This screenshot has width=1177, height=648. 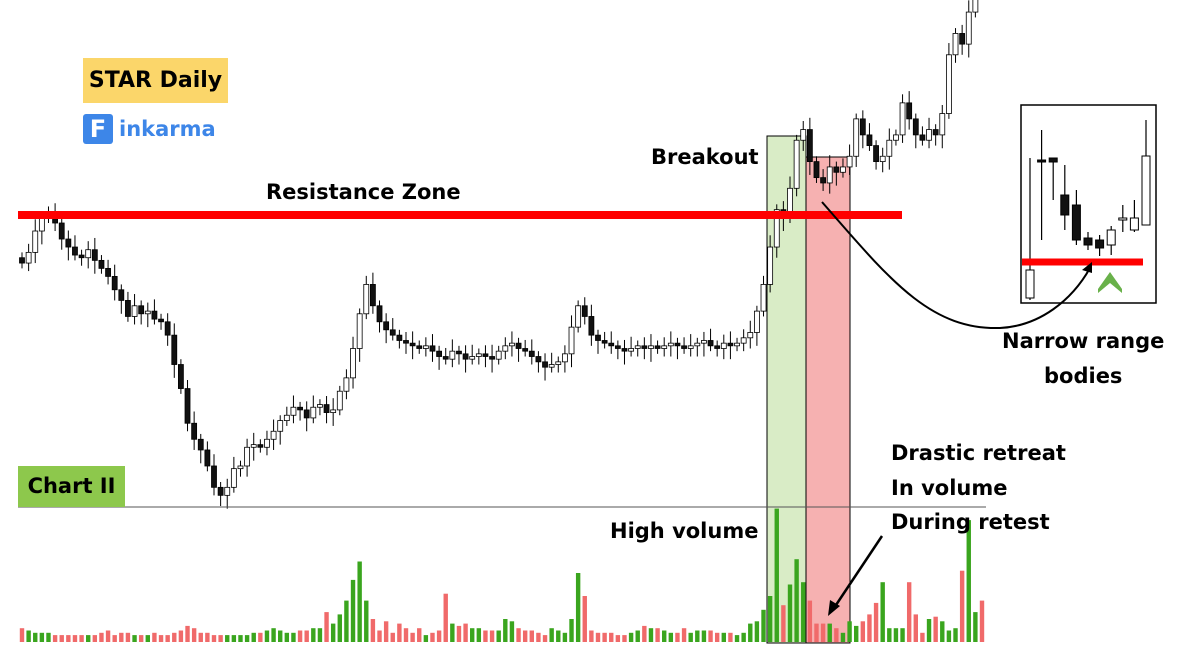 What do you see at coordinates (834, 608) in the screenshot?
I see `retreat-pointer-arrowhead-icon` at bounding box center [834, 608].